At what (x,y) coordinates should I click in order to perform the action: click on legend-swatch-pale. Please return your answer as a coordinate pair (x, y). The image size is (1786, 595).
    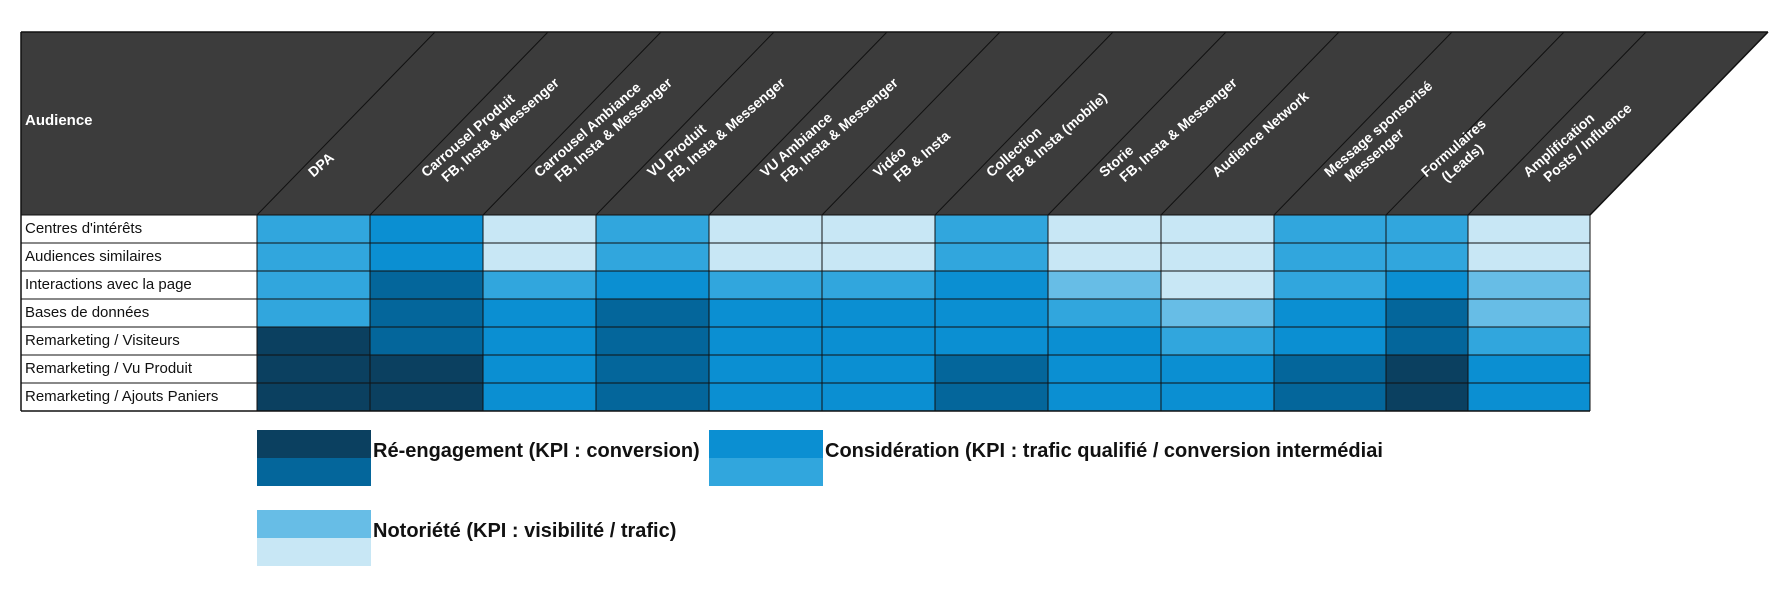
    Looking at the image, I should click on (314, 552).